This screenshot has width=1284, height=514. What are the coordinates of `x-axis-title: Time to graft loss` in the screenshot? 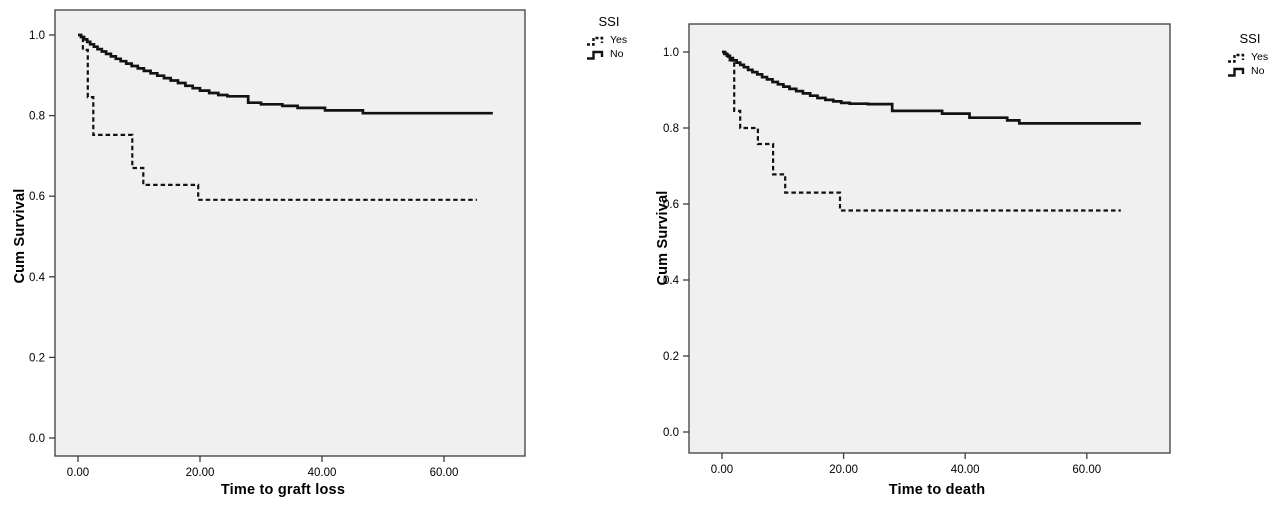 It's located at (283, 490).